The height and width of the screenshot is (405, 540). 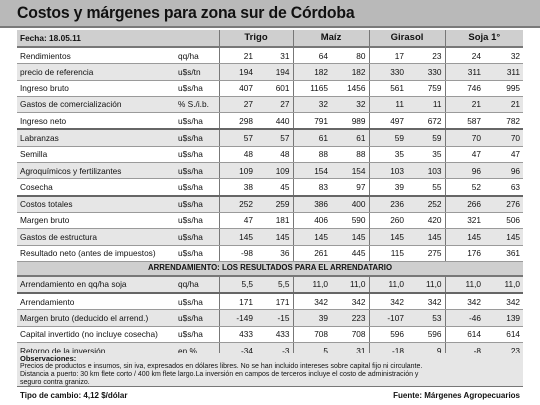 I want to click on cell-value: 70, so click(x=464, y=138).